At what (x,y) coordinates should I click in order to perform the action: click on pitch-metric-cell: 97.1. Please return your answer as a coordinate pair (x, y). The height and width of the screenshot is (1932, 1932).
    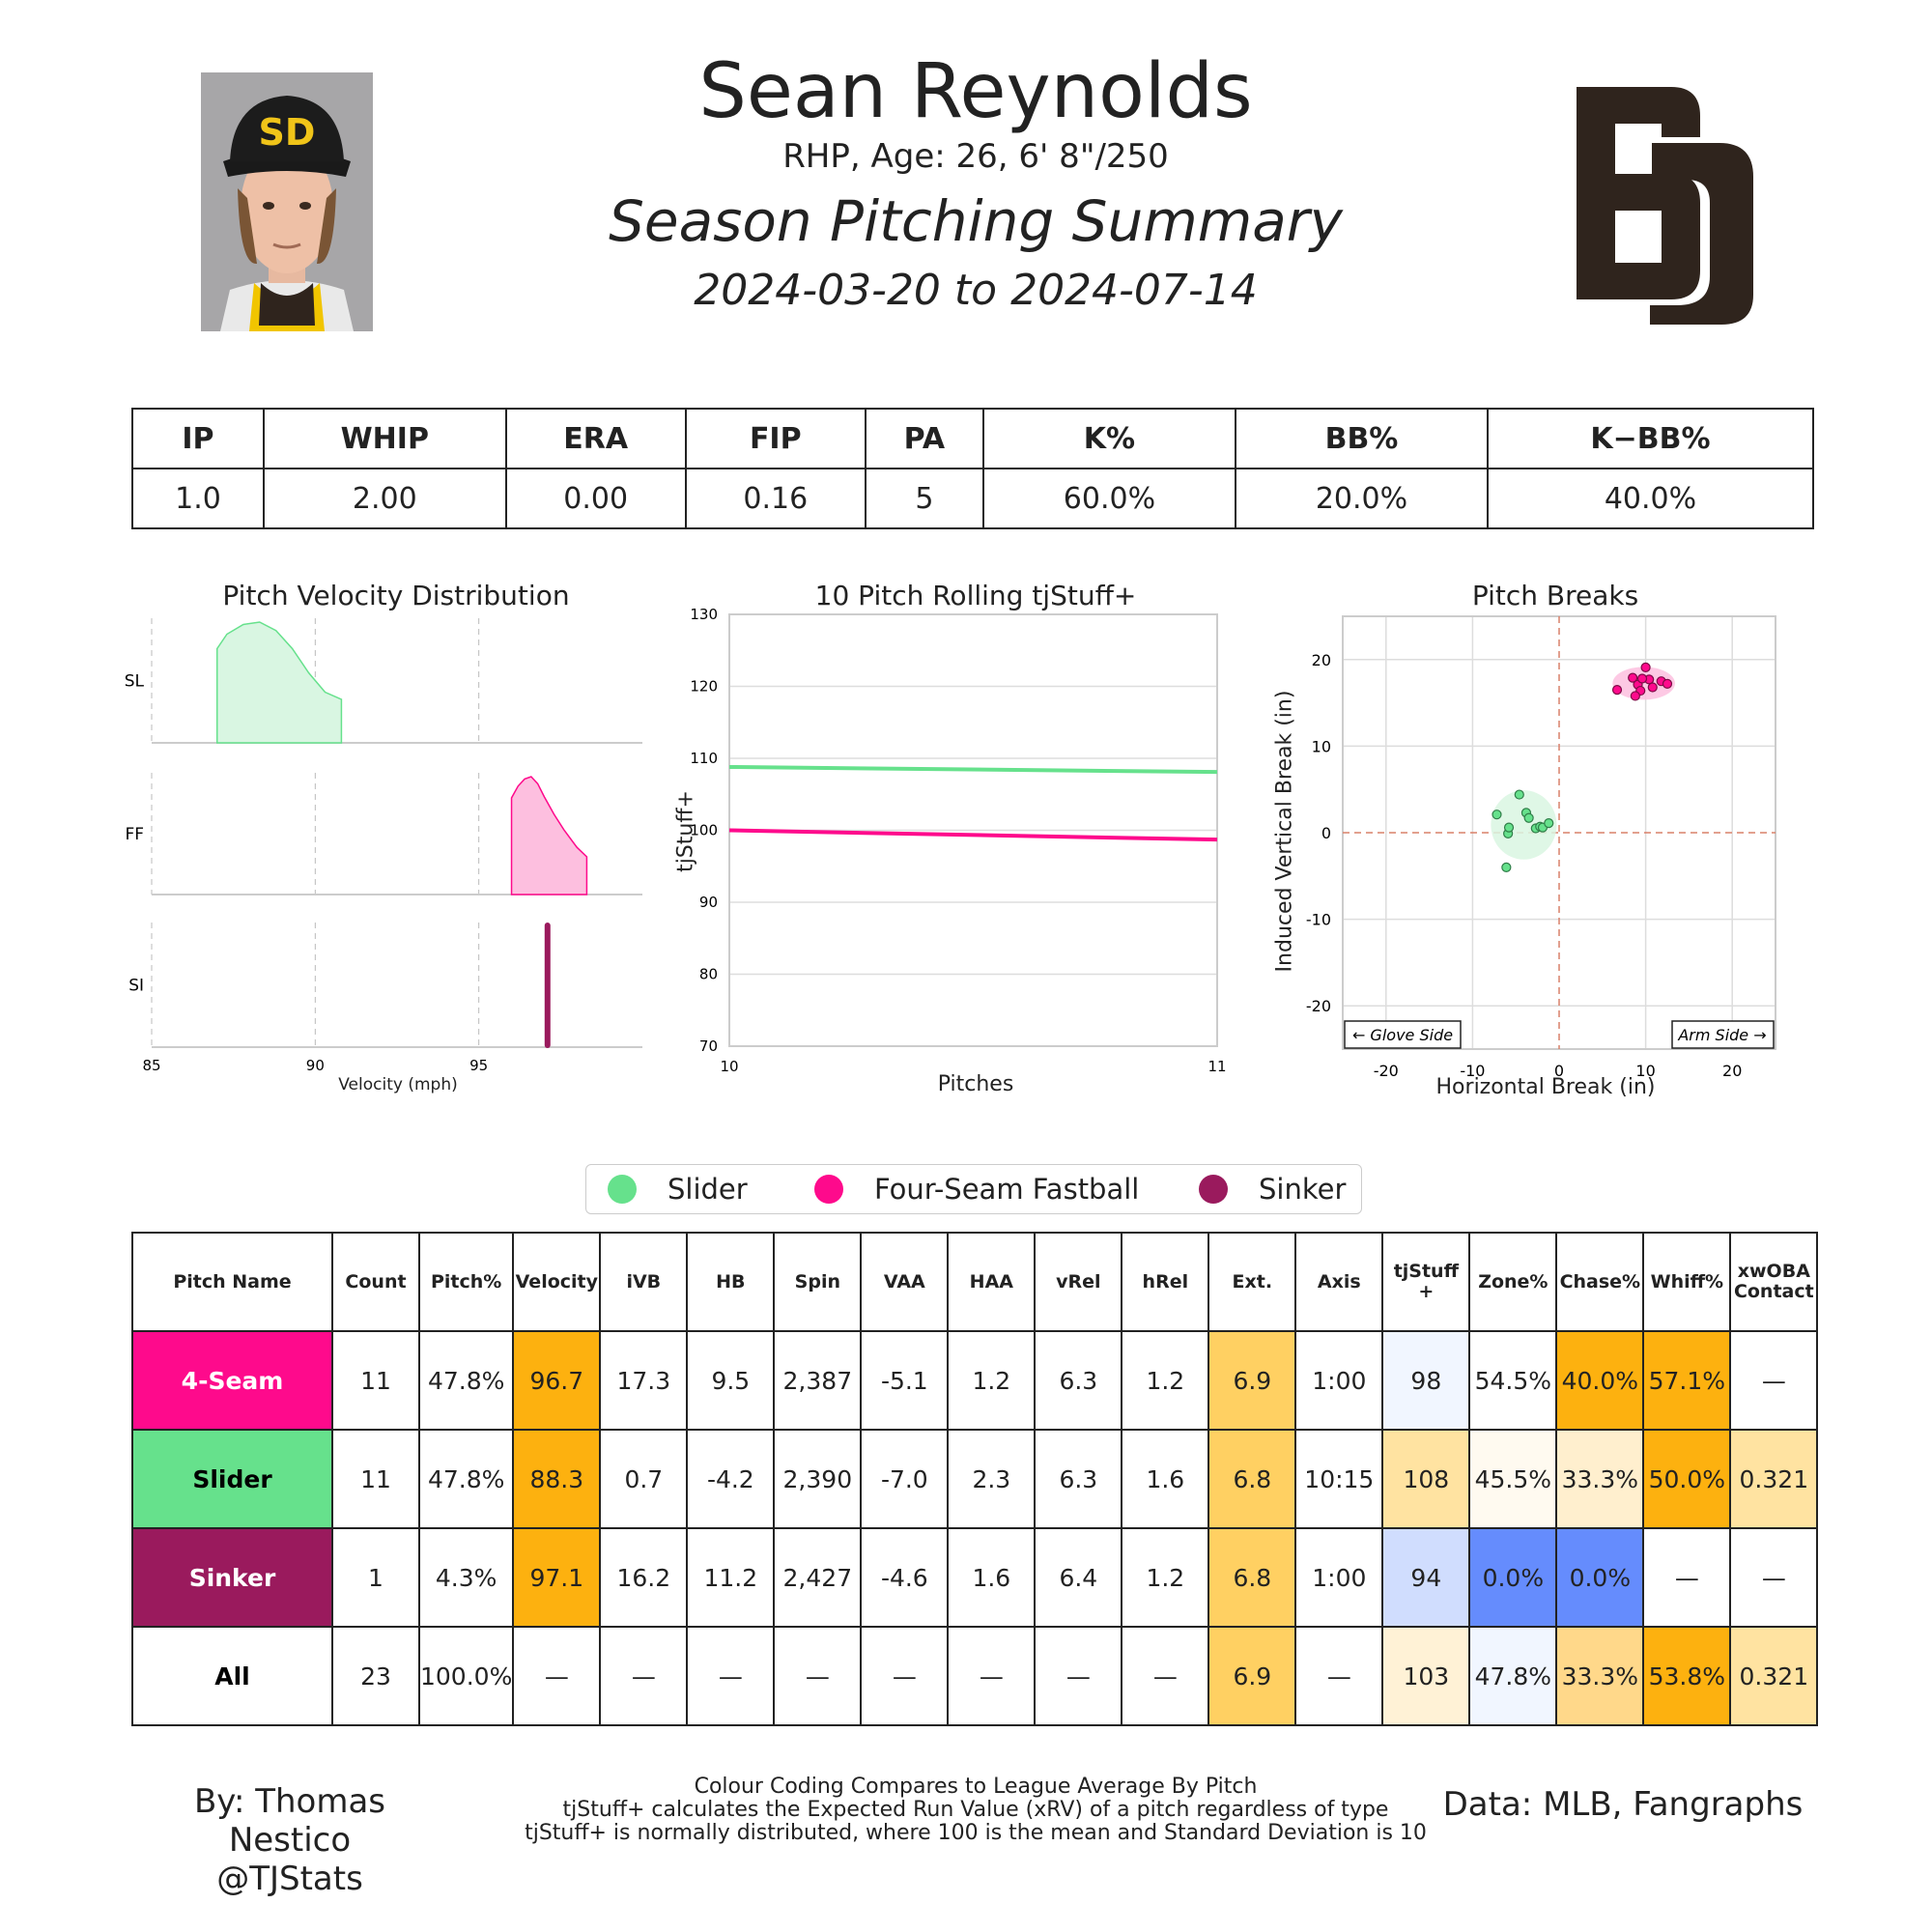
    Looking at the image, I should click on (557, 1577).